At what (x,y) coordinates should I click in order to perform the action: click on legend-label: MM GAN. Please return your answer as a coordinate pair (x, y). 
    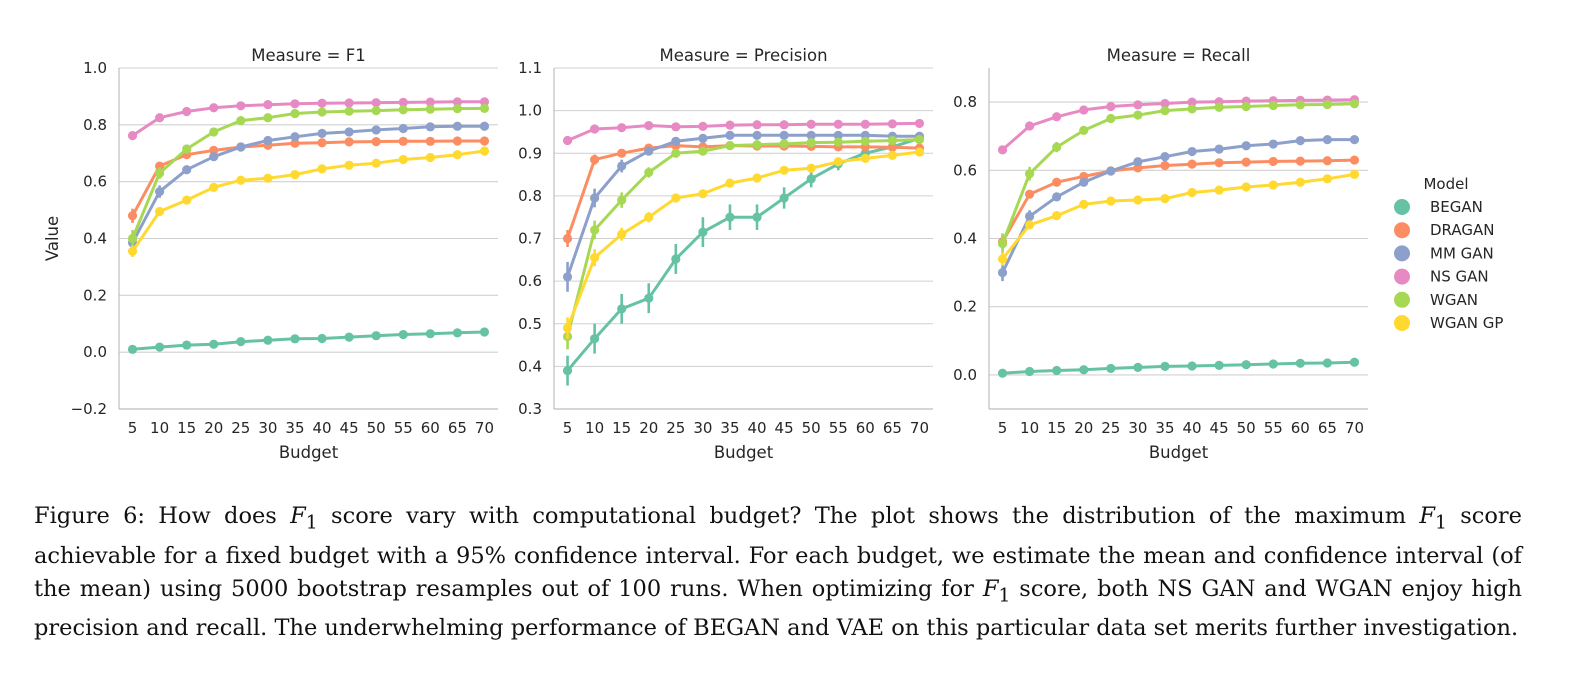
    Looking at the image, I should click on (1462, 253).